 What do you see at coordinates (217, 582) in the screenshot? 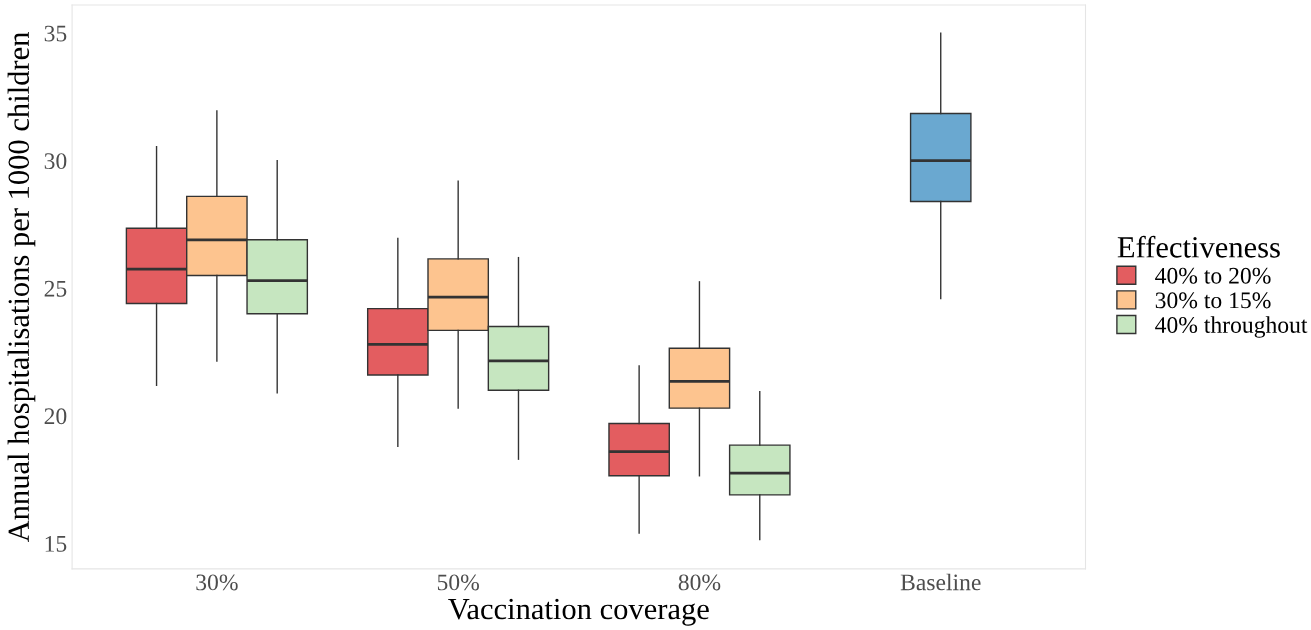
I see `x-tick-label: 30%` at bounding box center [217, 582].